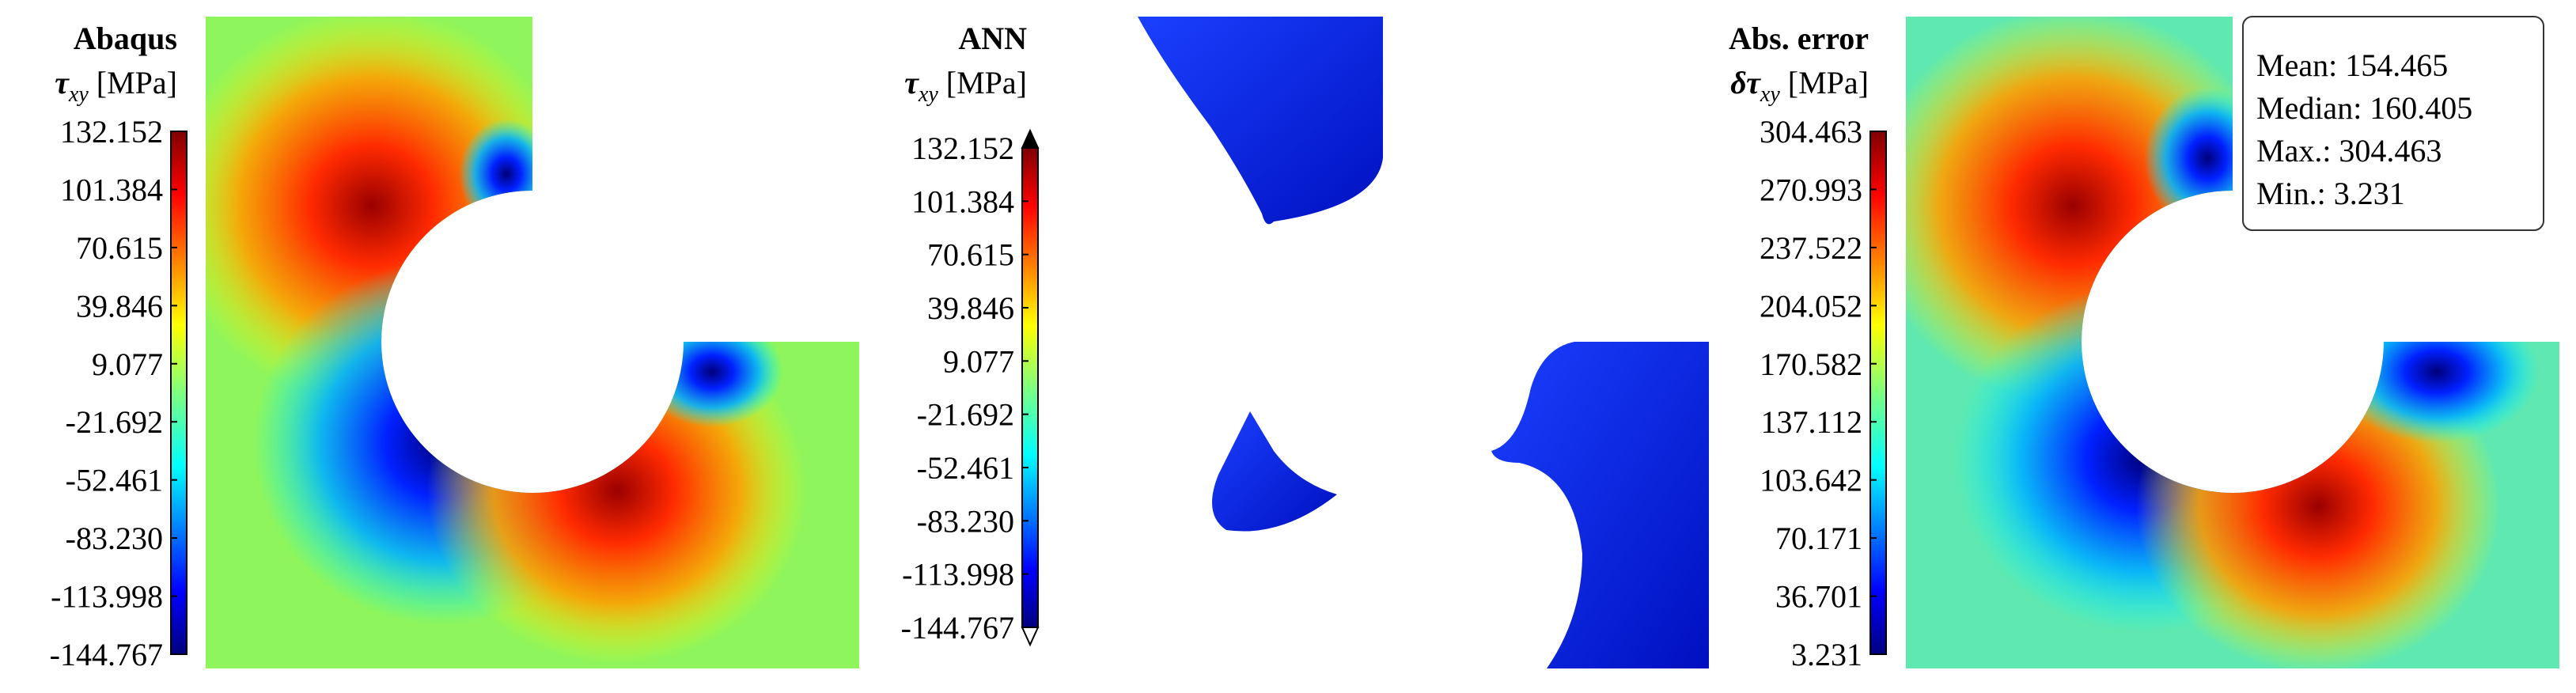 The image size is (2576, 693). I want to click on colorbar-tick-label: 204.052, so click(1811, 306).